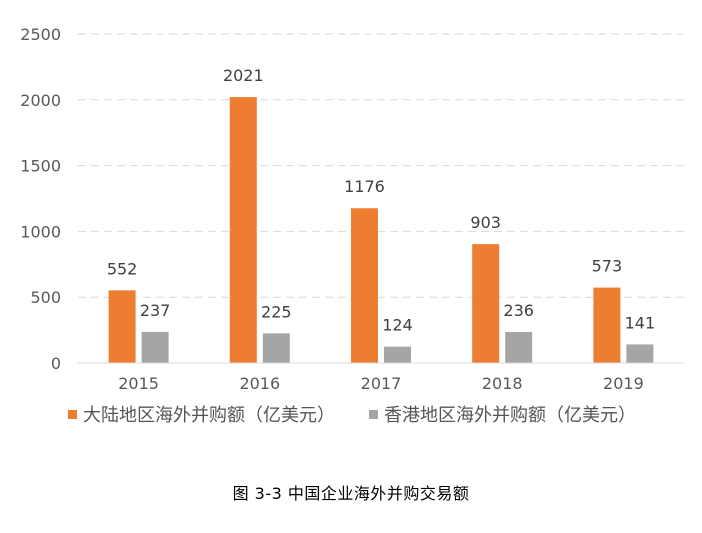 The height and width of the screenshot is (533, 702). What do you see at coordinates (519, 347) in the screenshot?
I see `bar-hongkong-2018` at bounding box center [519, 347].